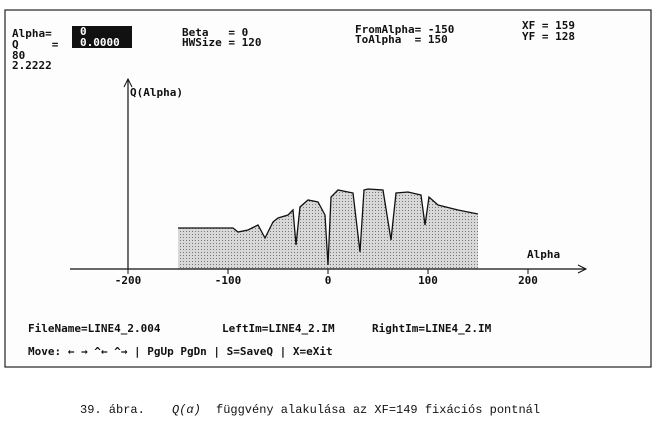 The height and width of the screenshot is (439, 657). Describe the element at coordinates (156, 92) in the screenshot. I see `y-axis-label: Q(Alpha)` at that location.